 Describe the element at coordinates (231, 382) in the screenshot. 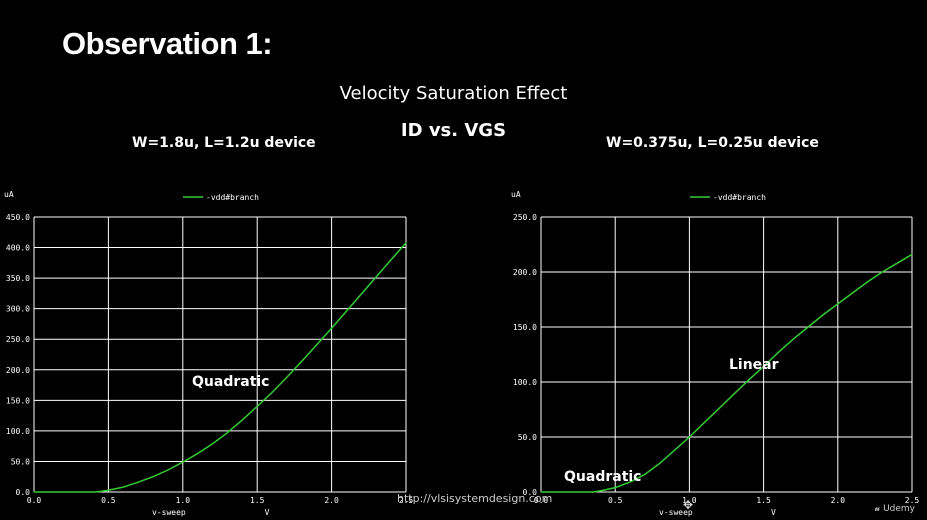

I see `left-annotation-quadratic: Quadratic` at that location.